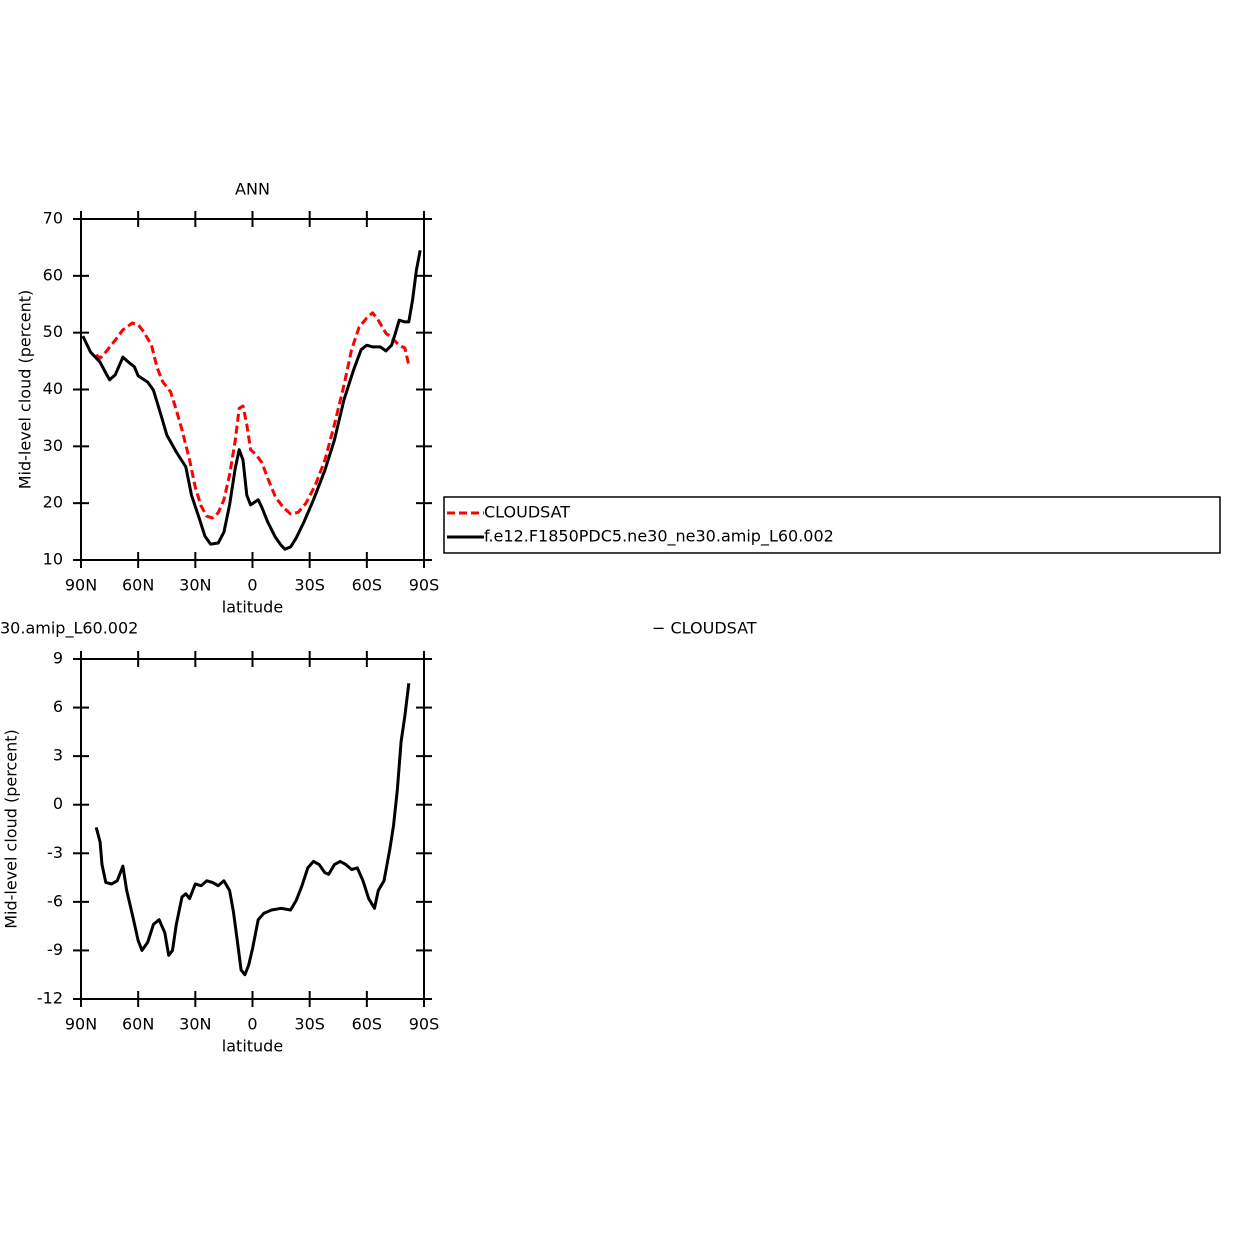  I want to click on y-tick-label: 50, so click(53, 331).